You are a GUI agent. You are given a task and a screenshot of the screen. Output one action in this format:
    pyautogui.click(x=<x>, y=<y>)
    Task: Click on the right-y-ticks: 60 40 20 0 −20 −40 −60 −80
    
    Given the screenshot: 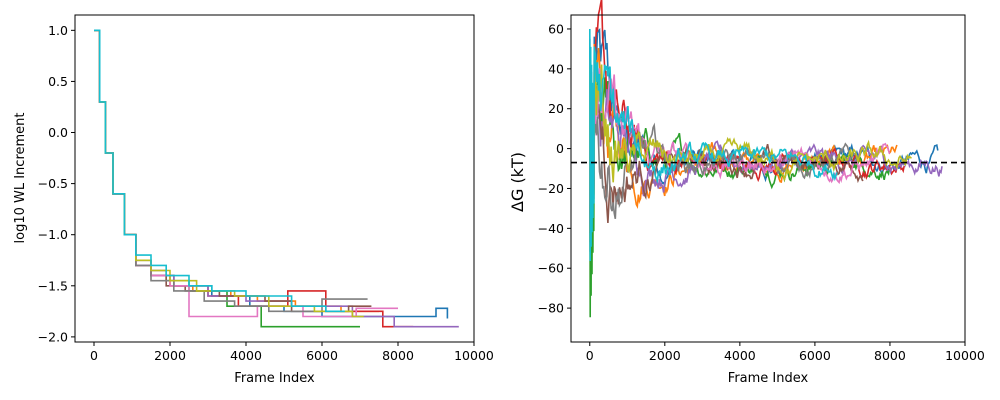 What is the action you would take?
    pyautogui.click(x=554, y=168)
    